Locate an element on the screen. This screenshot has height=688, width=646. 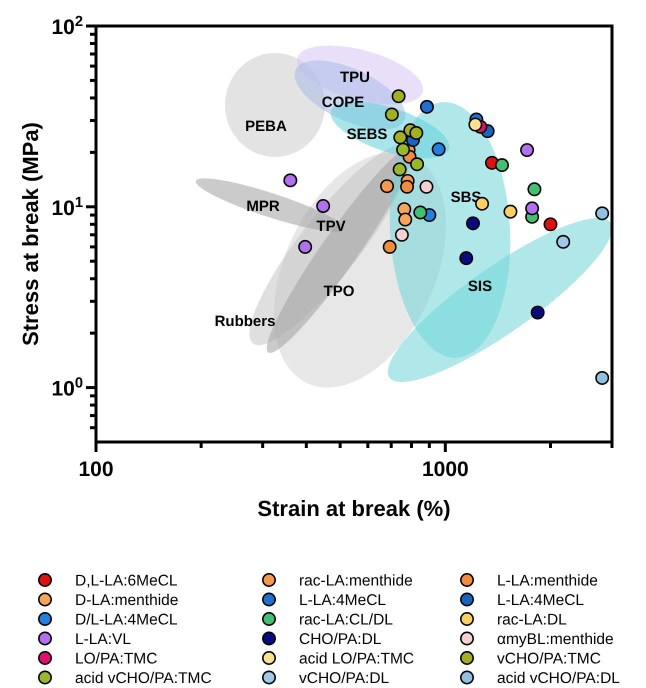
annotation: TPO is located at coordinates (339, 291).